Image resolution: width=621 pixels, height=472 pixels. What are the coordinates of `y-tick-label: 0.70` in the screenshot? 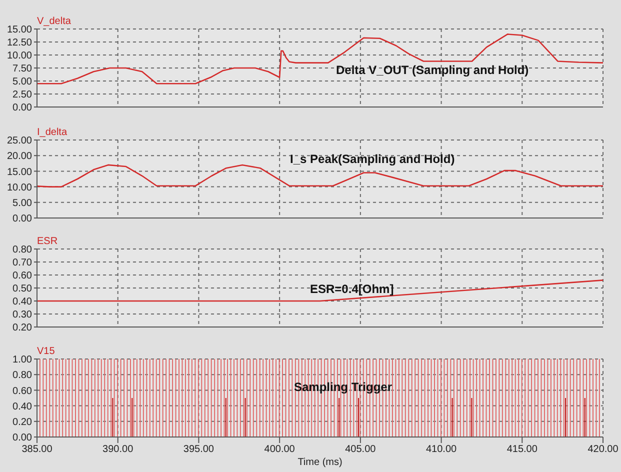 It's located at (22, 263).